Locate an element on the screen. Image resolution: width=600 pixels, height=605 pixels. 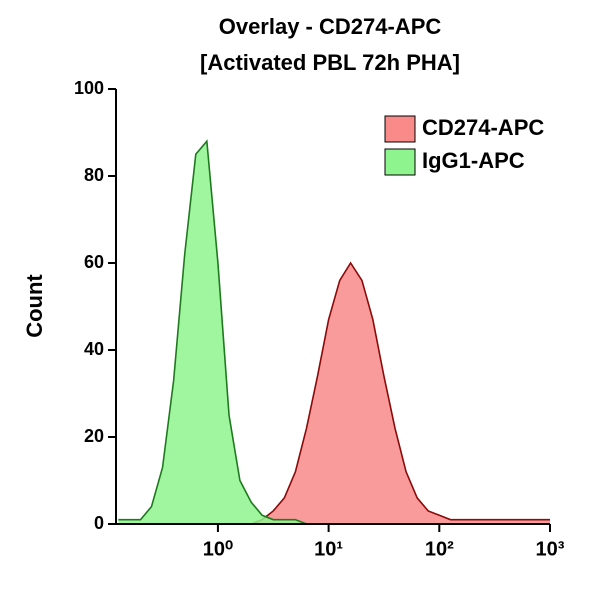
y-tick-label: 0 is located at coordinates (99, 523).